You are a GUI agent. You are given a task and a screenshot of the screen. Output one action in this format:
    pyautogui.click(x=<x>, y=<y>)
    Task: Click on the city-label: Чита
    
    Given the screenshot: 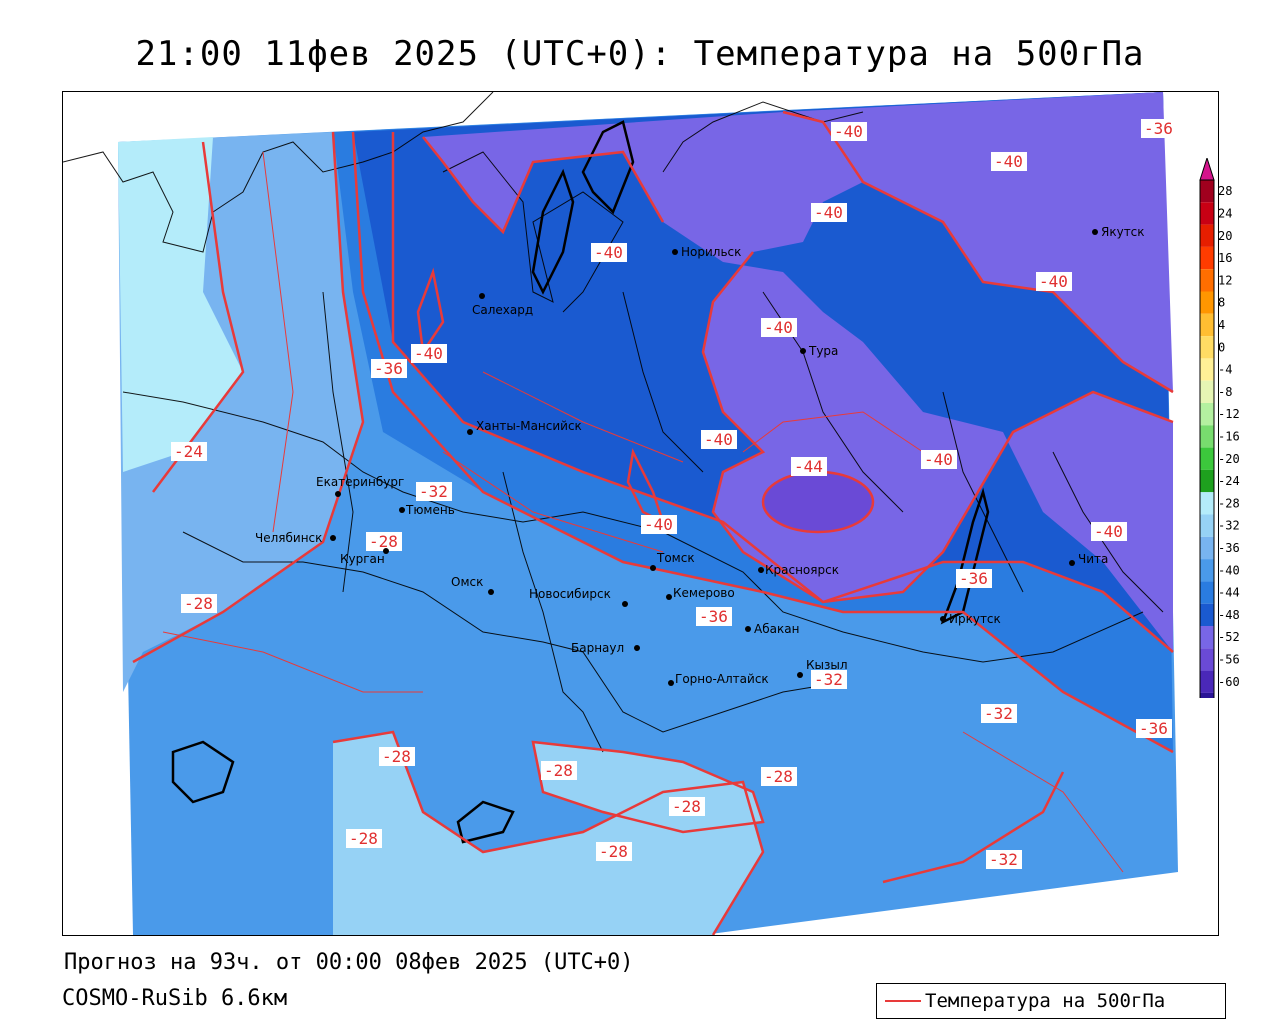 What is the action you would take?
    pyautogui.click(x=1093, y=559)
    